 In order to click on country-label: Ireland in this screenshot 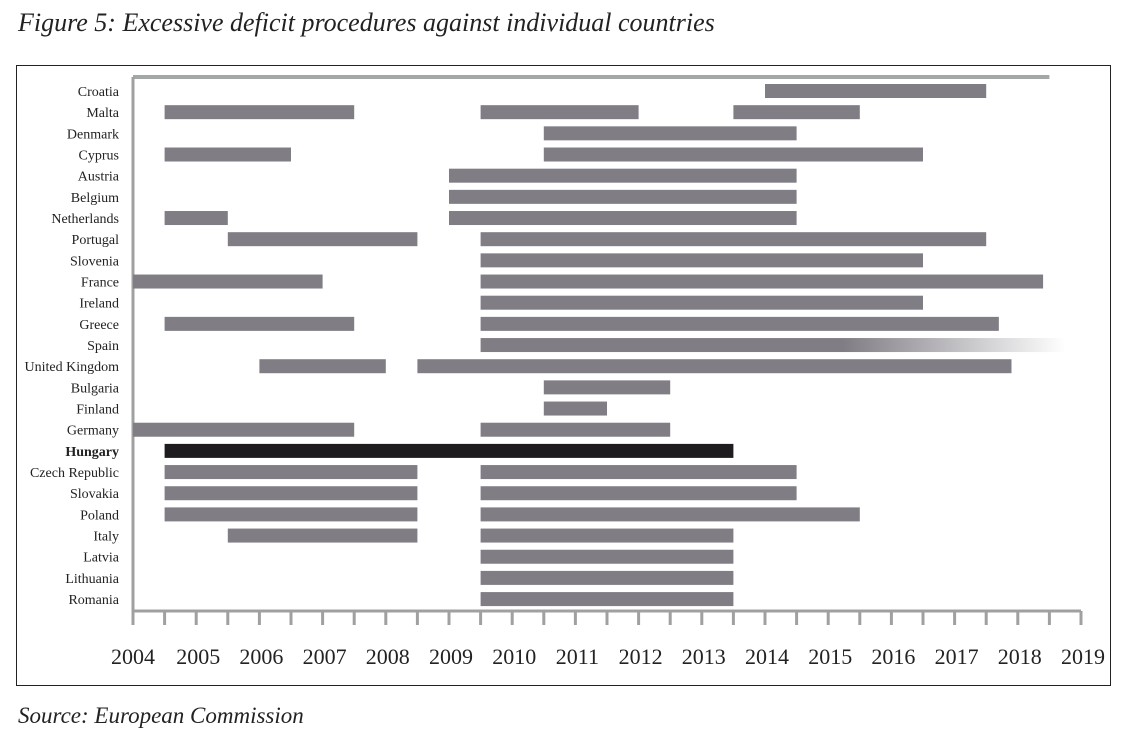, I will do `click(99, 304)`.